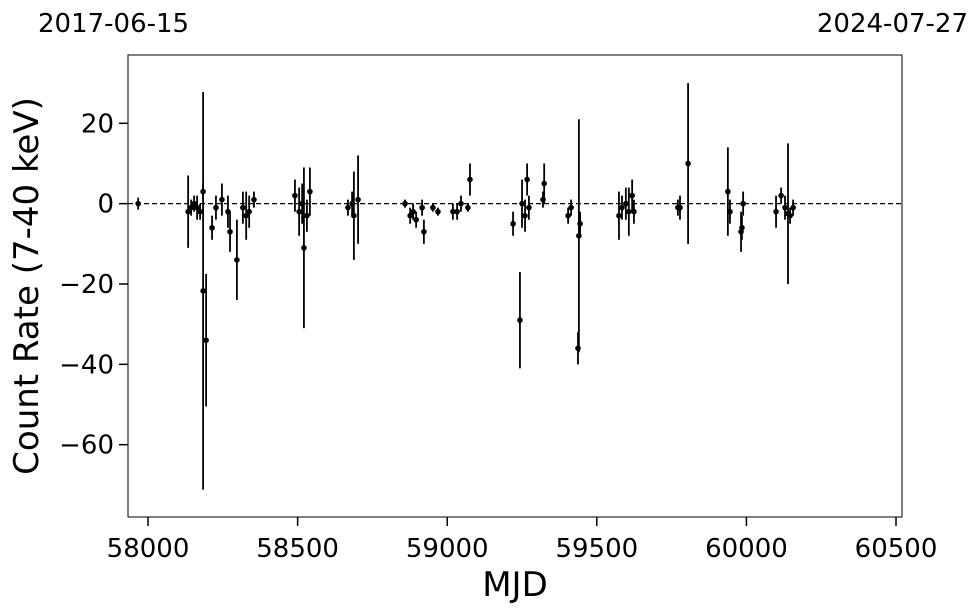 The width and height of the screenshot is (980, 613). Describe the element at coordinates (297, 549) in the screenshot. I see `x-tick-label: 58500` at that location.